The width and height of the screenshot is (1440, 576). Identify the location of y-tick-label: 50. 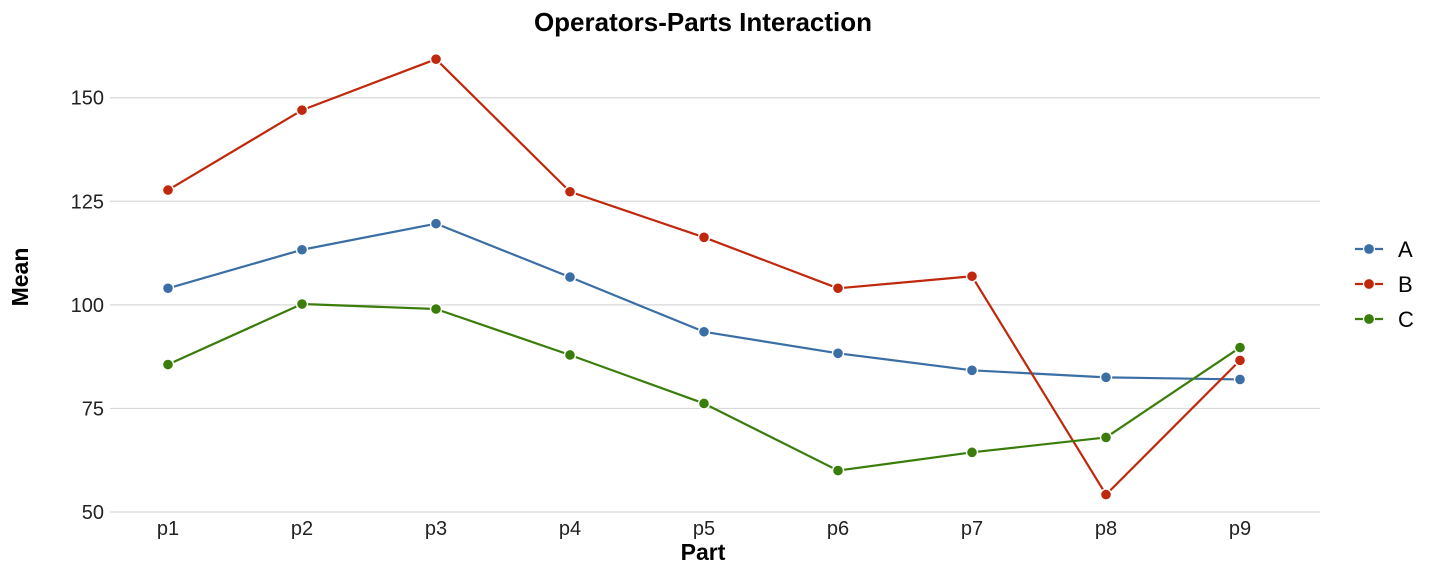
(93, 513).